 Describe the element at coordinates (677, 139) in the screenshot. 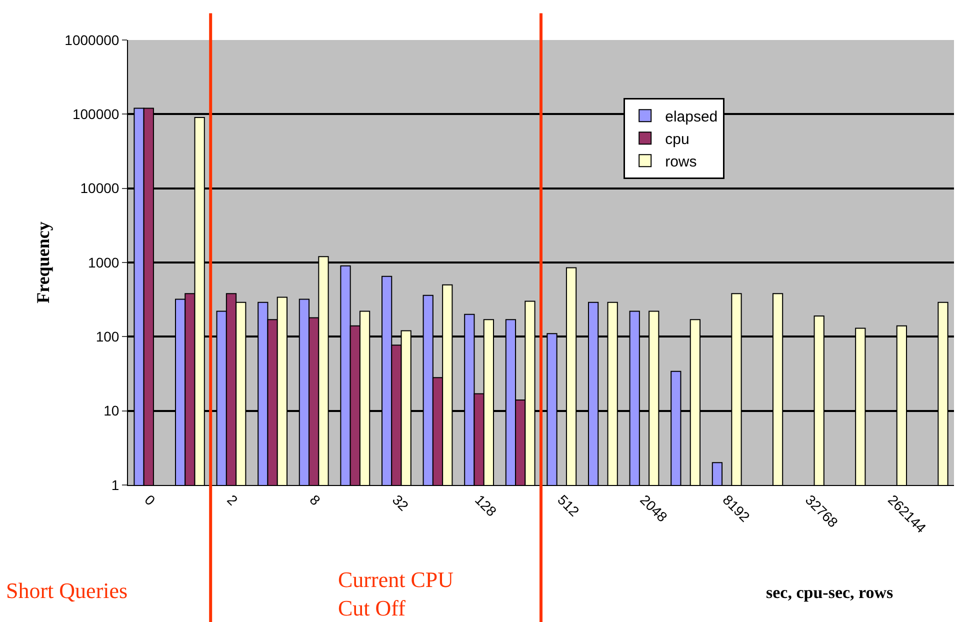

I see `legend-label: cpu` at that location.